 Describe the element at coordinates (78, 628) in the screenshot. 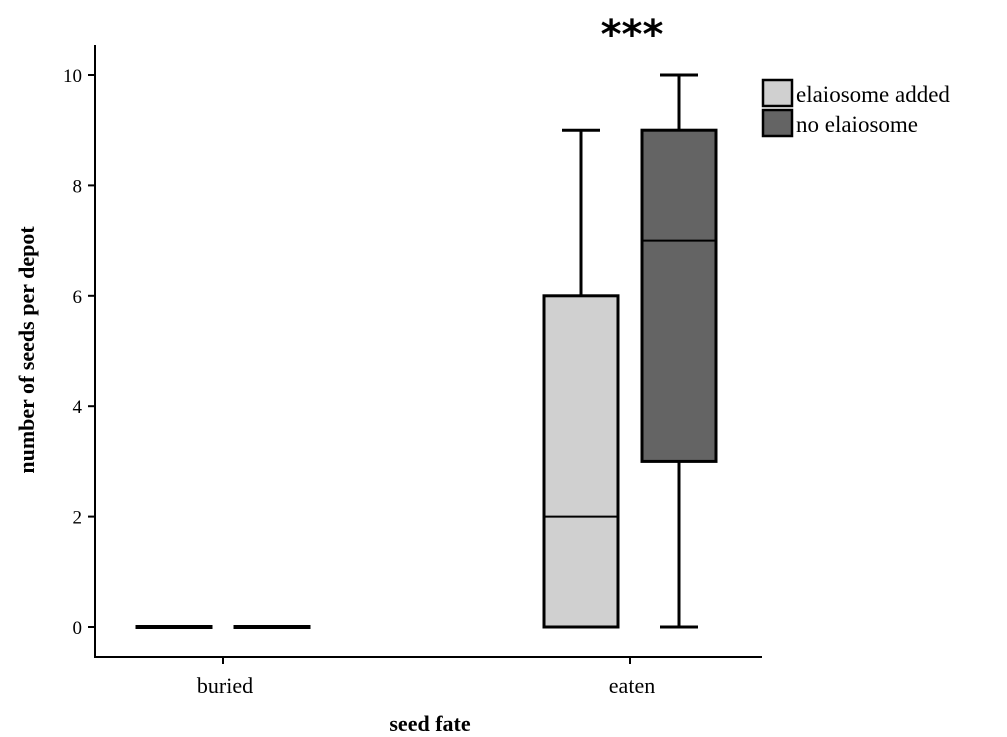

I see `y-tick-label: 0` at that location.